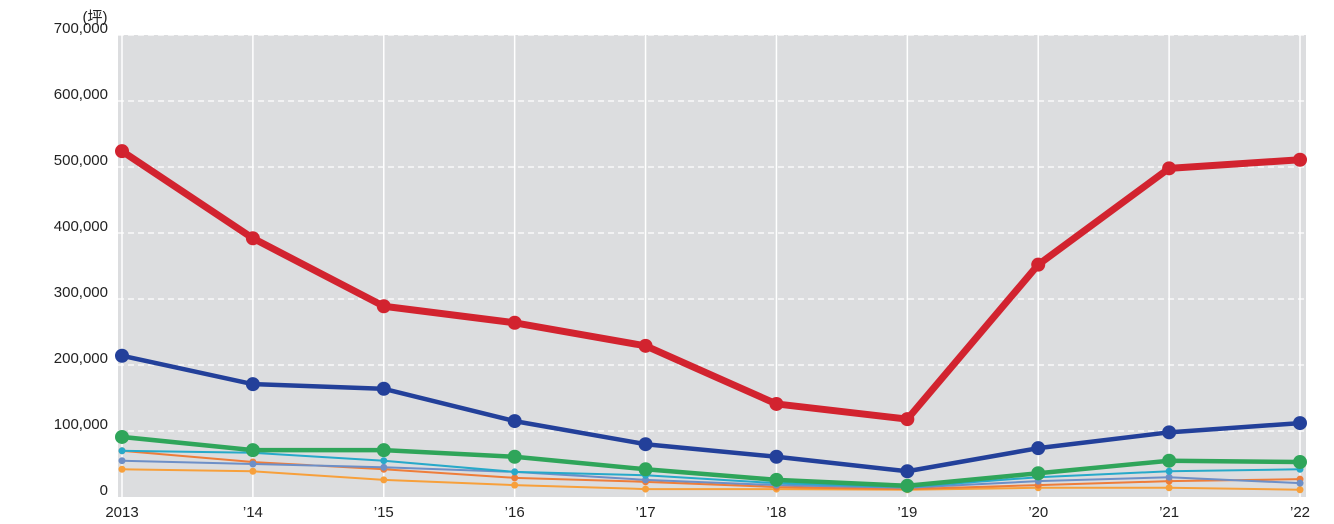  Describe the element at coordinates (253, 512) in the screenshot. I see `x-tick-label: ’14` at that location.